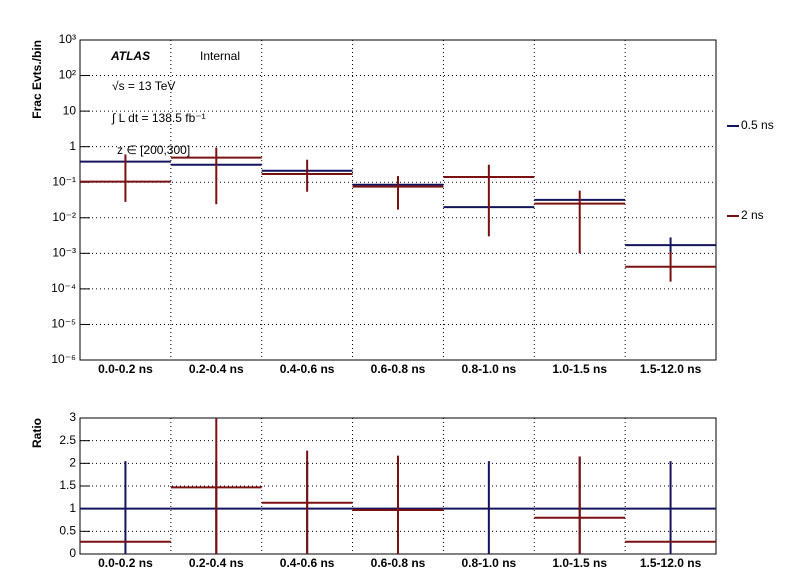 The image size is (796, 572). I want to click on y-axis-label: Ratio, so click(37, 433).